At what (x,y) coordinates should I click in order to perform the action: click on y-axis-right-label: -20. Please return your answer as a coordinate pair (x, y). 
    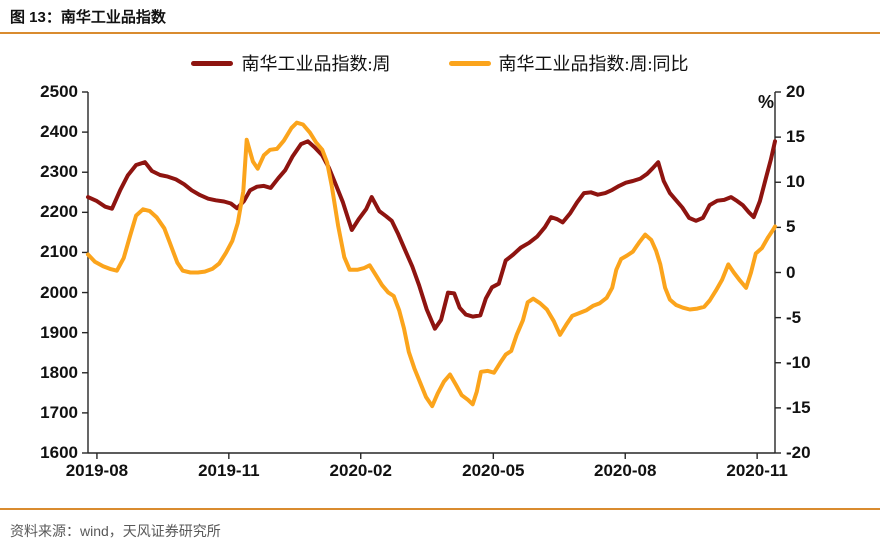
    Looking at the image, I should click on (798, 452).